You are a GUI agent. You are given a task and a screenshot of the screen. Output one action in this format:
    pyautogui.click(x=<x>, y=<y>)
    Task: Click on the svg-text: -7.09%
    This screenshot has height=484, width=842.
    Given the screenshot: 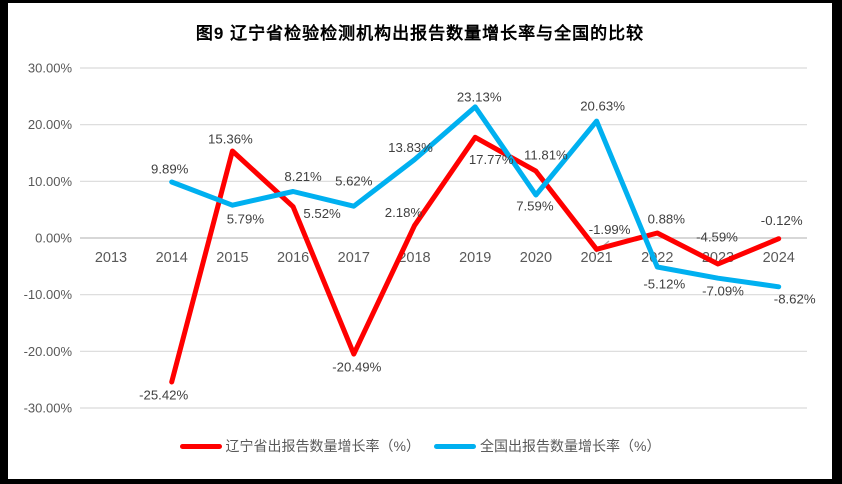 What is the action you would take?
    pyautogui.click(x=723, y=291)
    